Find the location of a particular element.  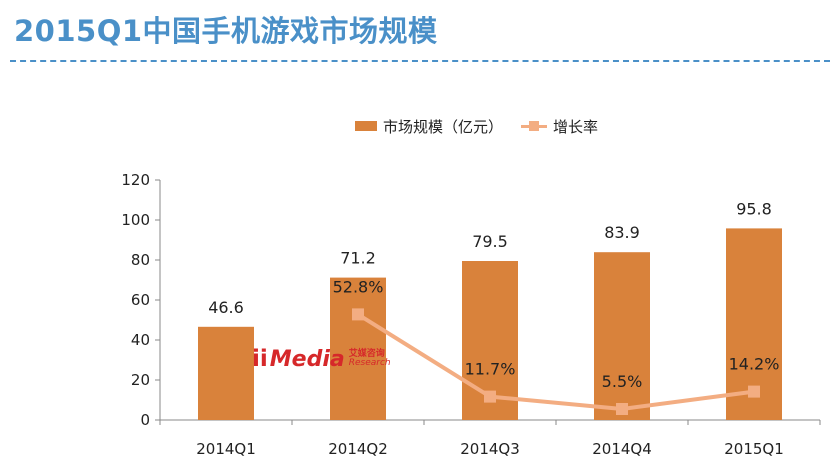

y-tick-label: 60 is located at coordinates (140, 300).